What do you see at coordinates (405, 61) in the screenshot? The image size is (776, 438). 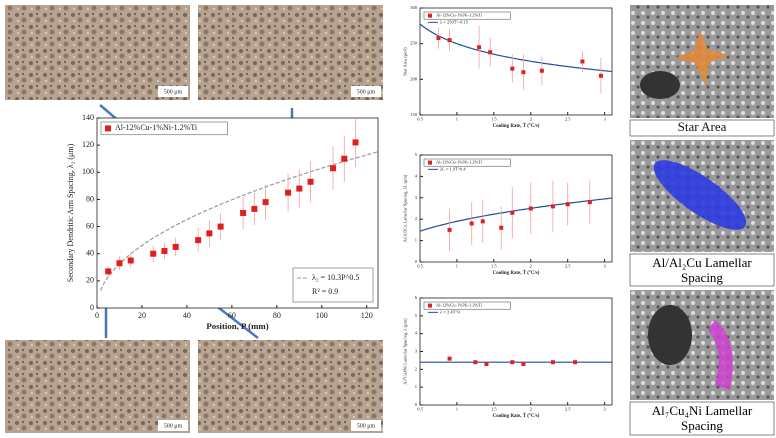 I see `y-axis-label: Star Area (μm²)` at bounding box center [405, 61].